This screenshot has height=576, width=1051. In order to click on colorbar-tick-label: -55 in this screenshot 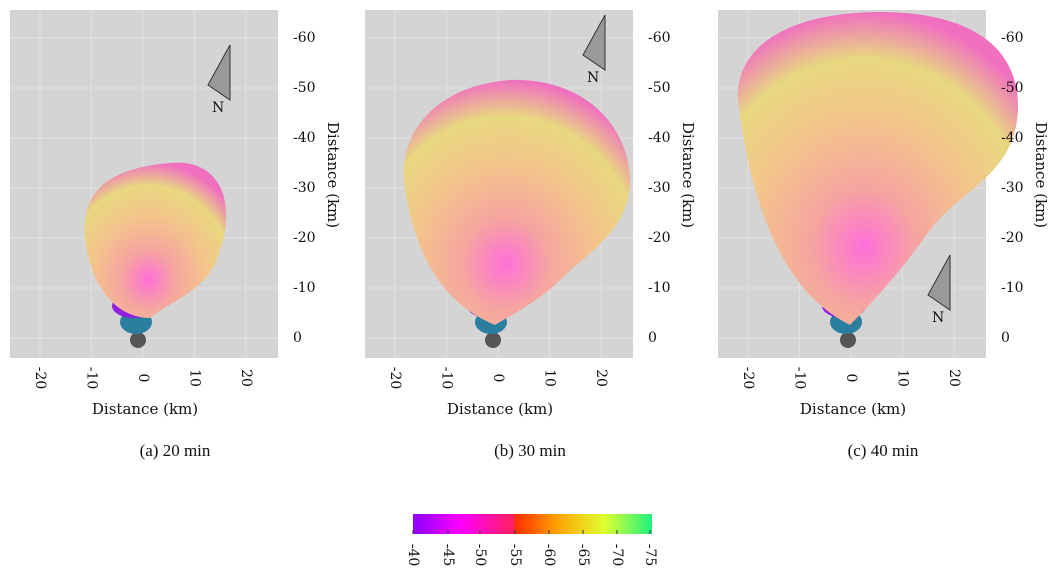, I will do `click(515, 555)`.